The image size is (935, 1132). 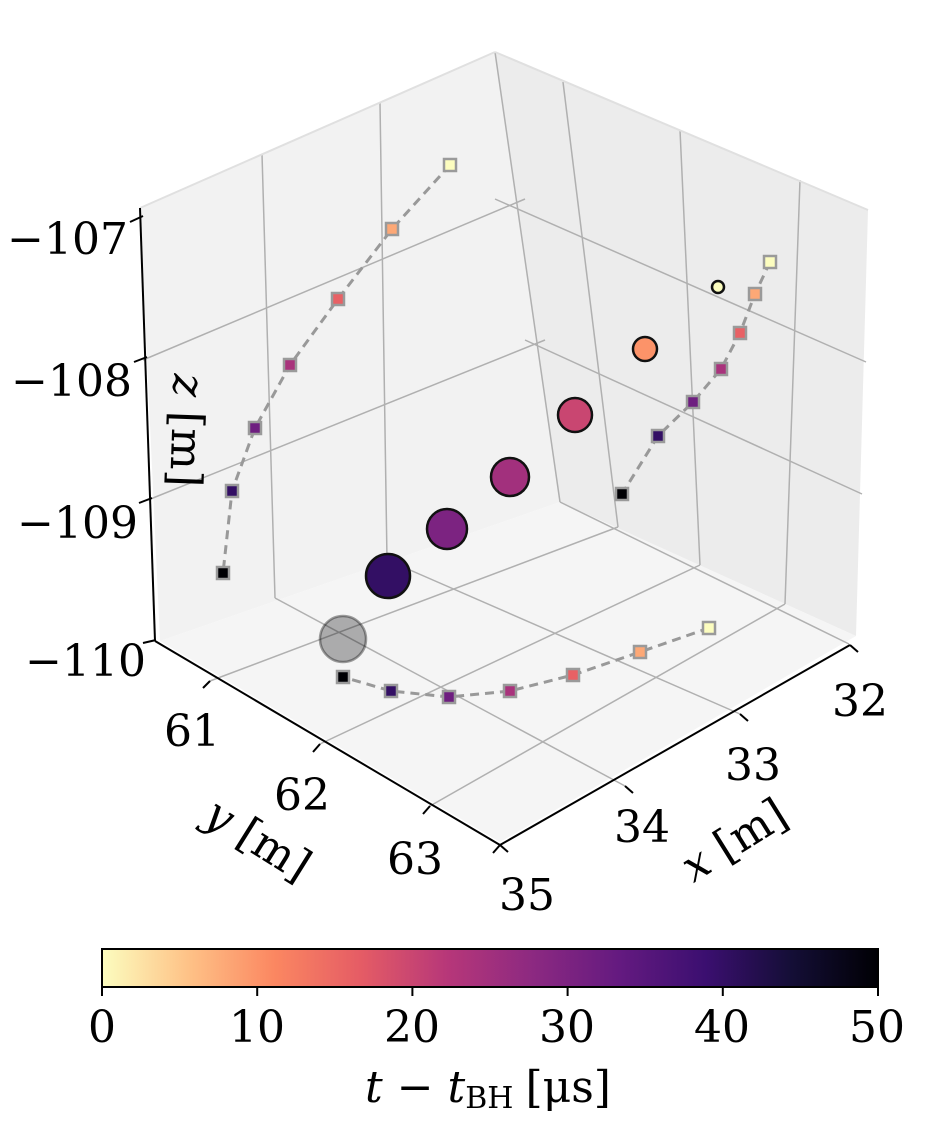 I want to click on y-tick-label: 63, so click(x=415, y=859).